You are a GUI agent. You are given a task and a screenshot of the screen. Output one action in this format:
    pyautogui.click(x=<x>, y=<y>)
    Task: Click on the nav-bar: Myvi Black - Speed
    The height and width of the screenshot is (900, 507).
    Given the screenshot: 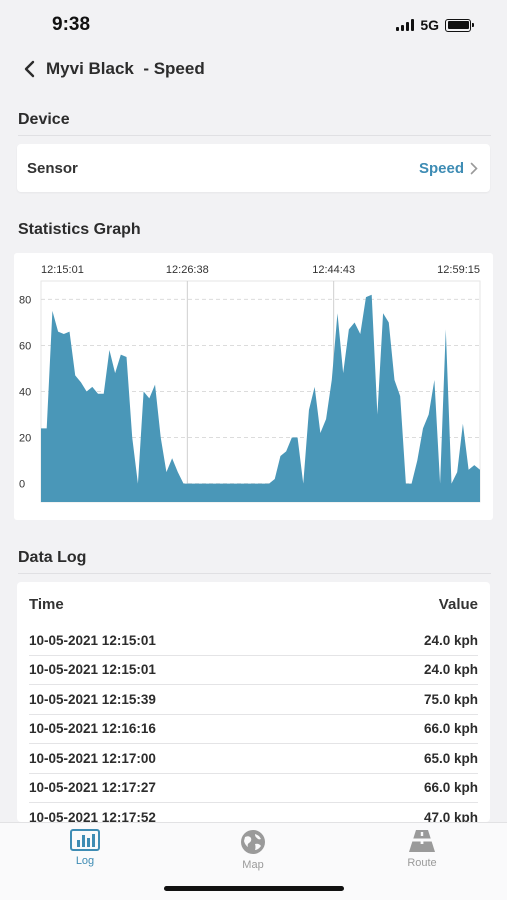 What is the action you would take?
    pyautogui.click(x=253, y=69)
    